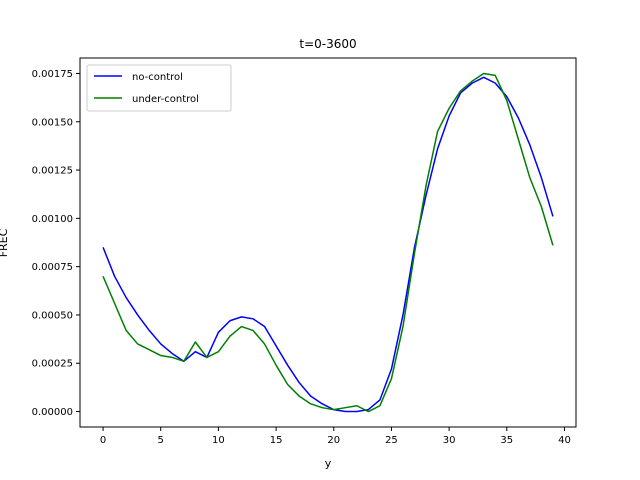 The width and height of the screenshot is (640, 480). I want to click on legend: no-control under-control, so click(159, 88).